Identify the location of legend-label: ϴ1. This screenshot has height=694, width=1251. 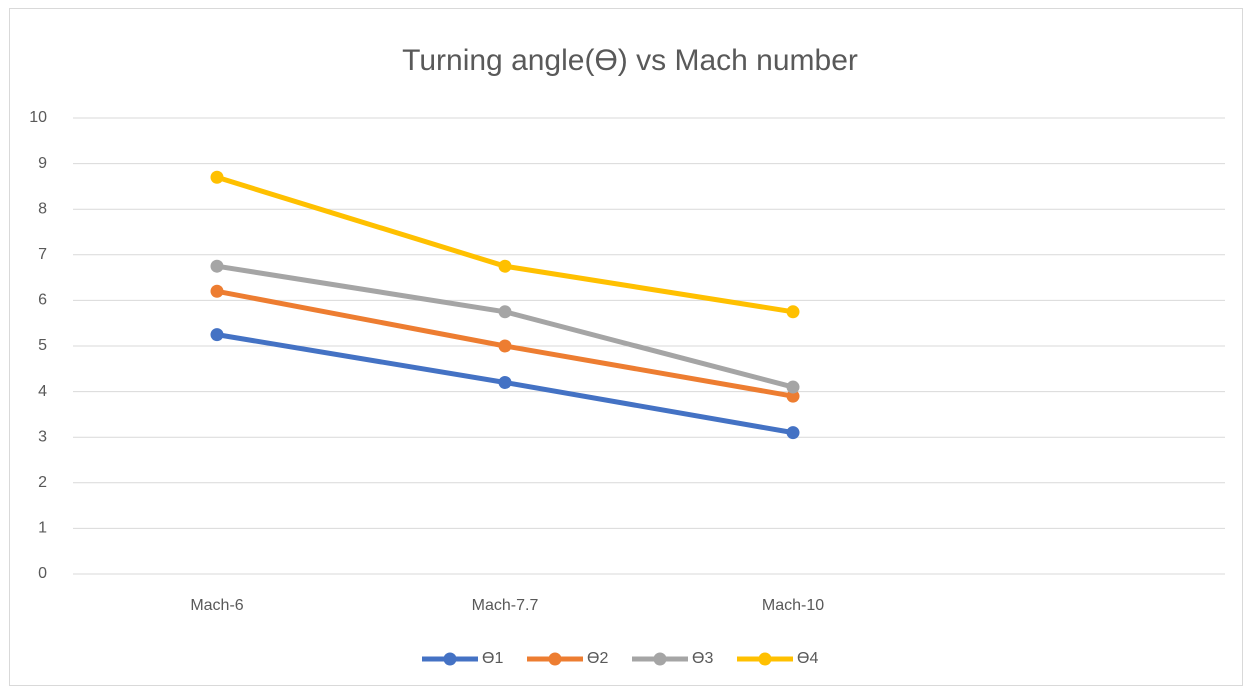
(492, 658).